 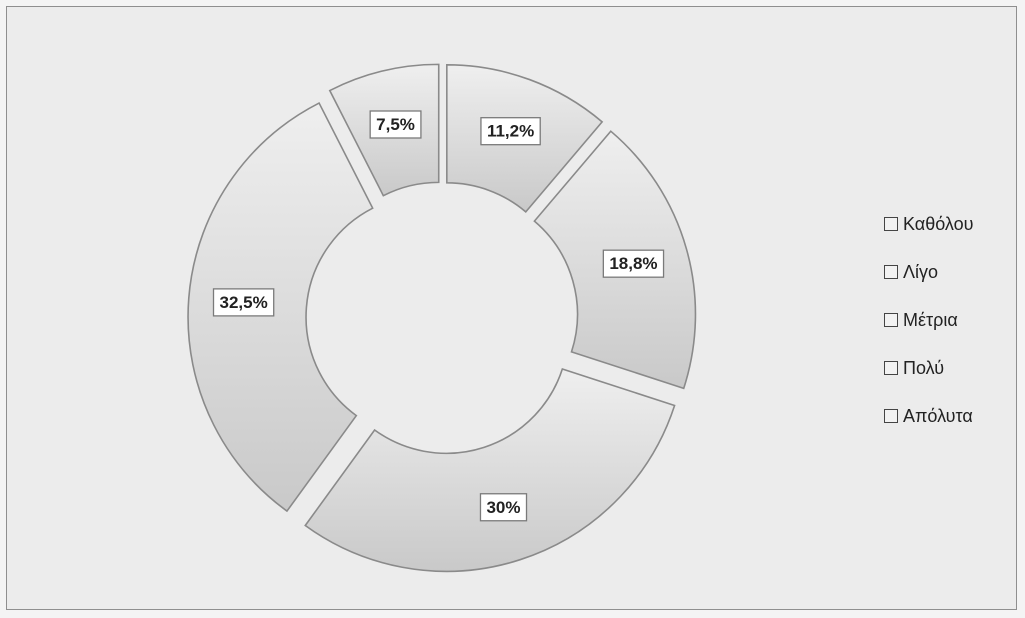 I want to click on data-label-5: 7,5%, so click(x=395, y=124).